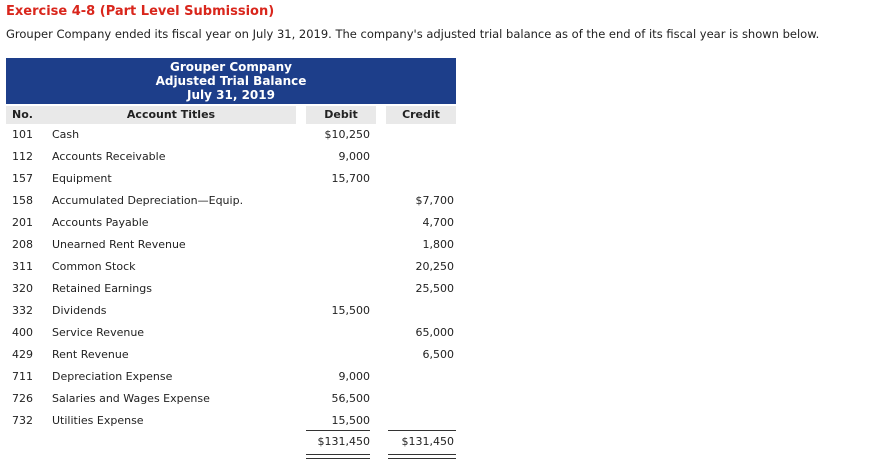 The width and height of the screenshot is (894, 471). I want to click on table-row: 732 Utilities Expense 15,500, so click(231, 421).